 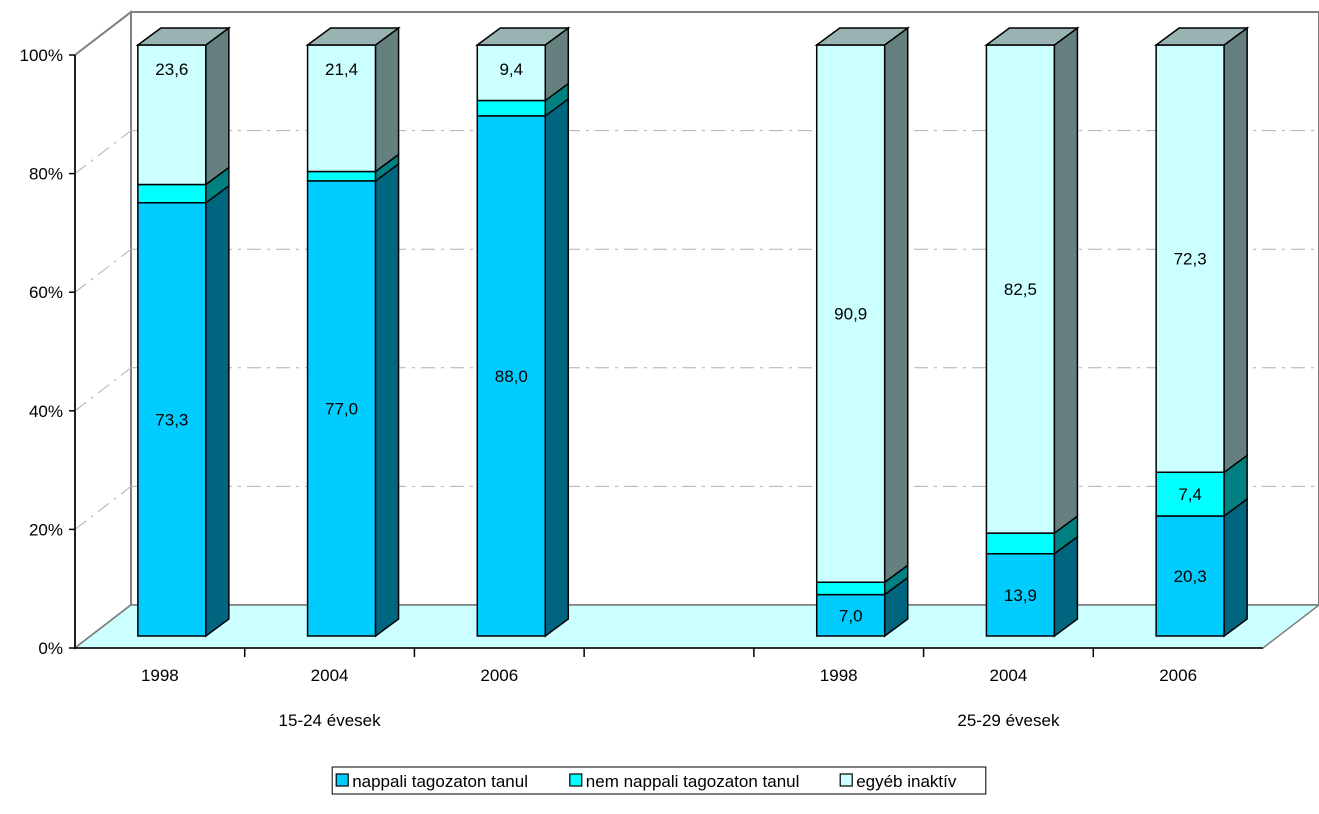 What do you see at coordinates (695, 626) in the screenshot?
I see `chart-floor` at bounding box center [695, 626].